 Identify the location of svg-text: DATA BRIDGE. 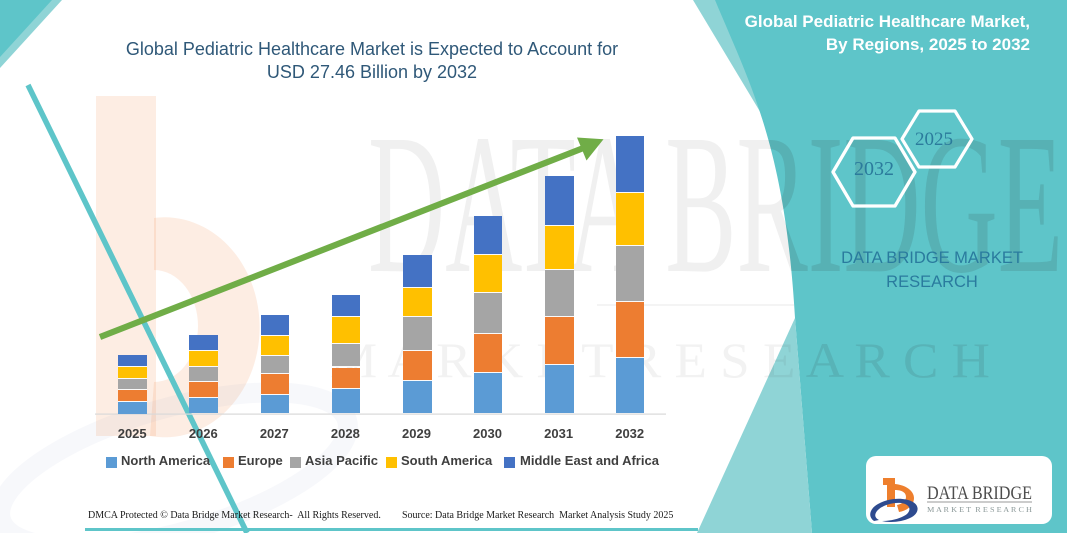
(979, 493).